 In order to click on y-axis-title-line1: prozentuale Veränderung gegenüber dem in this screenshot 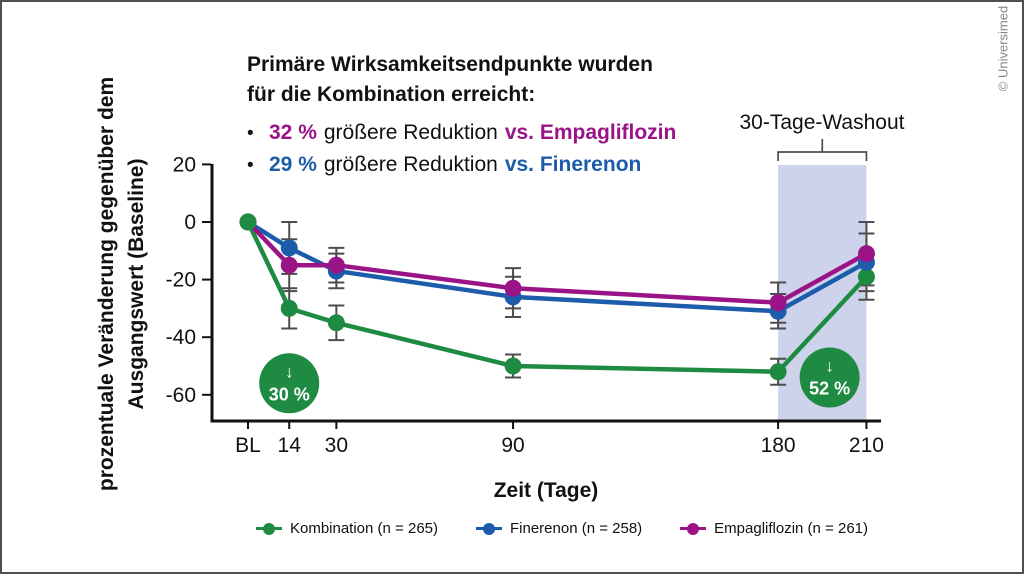, I will do `click(106, 284)`.